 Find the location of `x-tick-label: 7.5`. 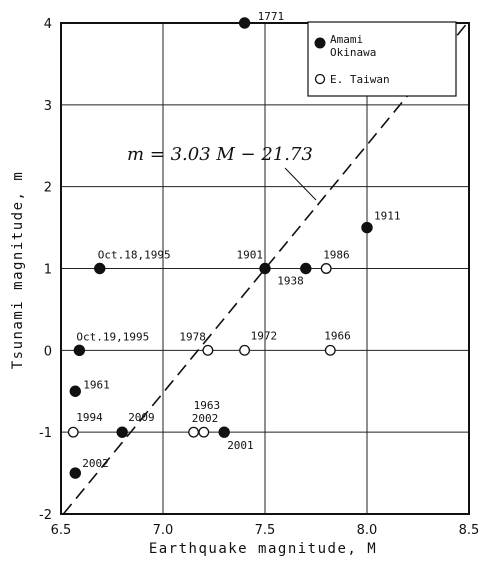

x-tick-label: 7.5 is located at coordinates (265, 530).